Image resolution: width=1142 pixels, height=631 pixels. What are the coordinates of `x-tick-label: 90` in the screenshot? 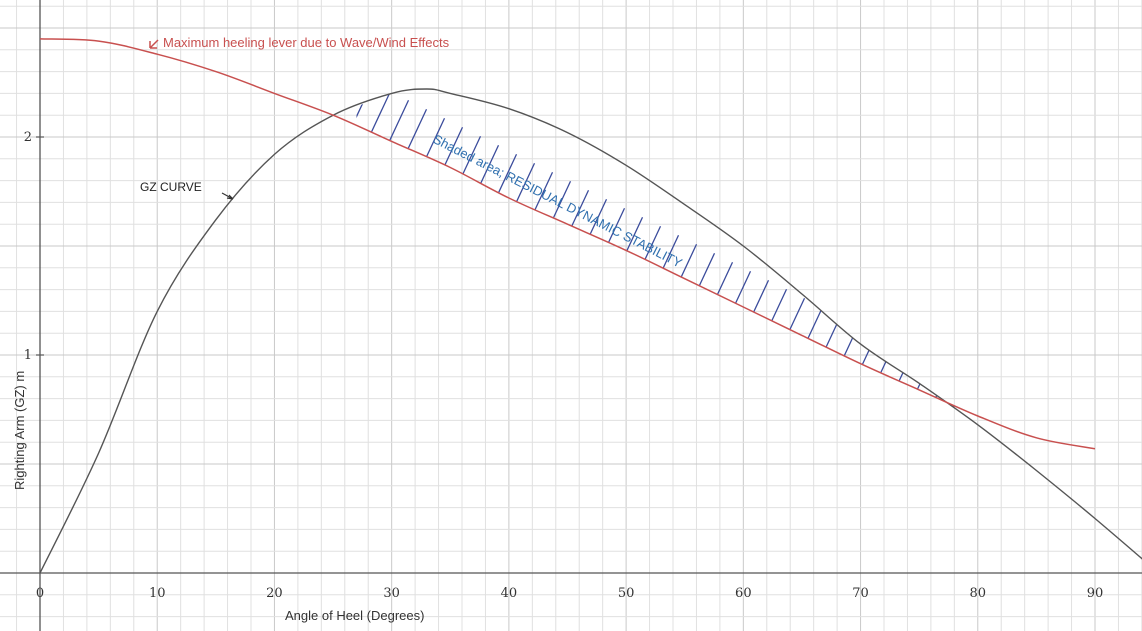 It's located at (1095, 593).